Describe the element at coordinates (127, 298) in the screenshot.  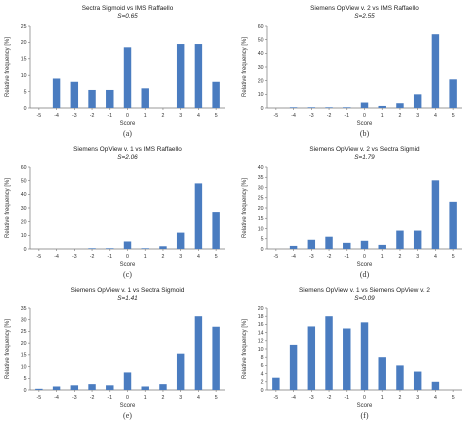
I see `chart-stat: S=1.41` at that location.